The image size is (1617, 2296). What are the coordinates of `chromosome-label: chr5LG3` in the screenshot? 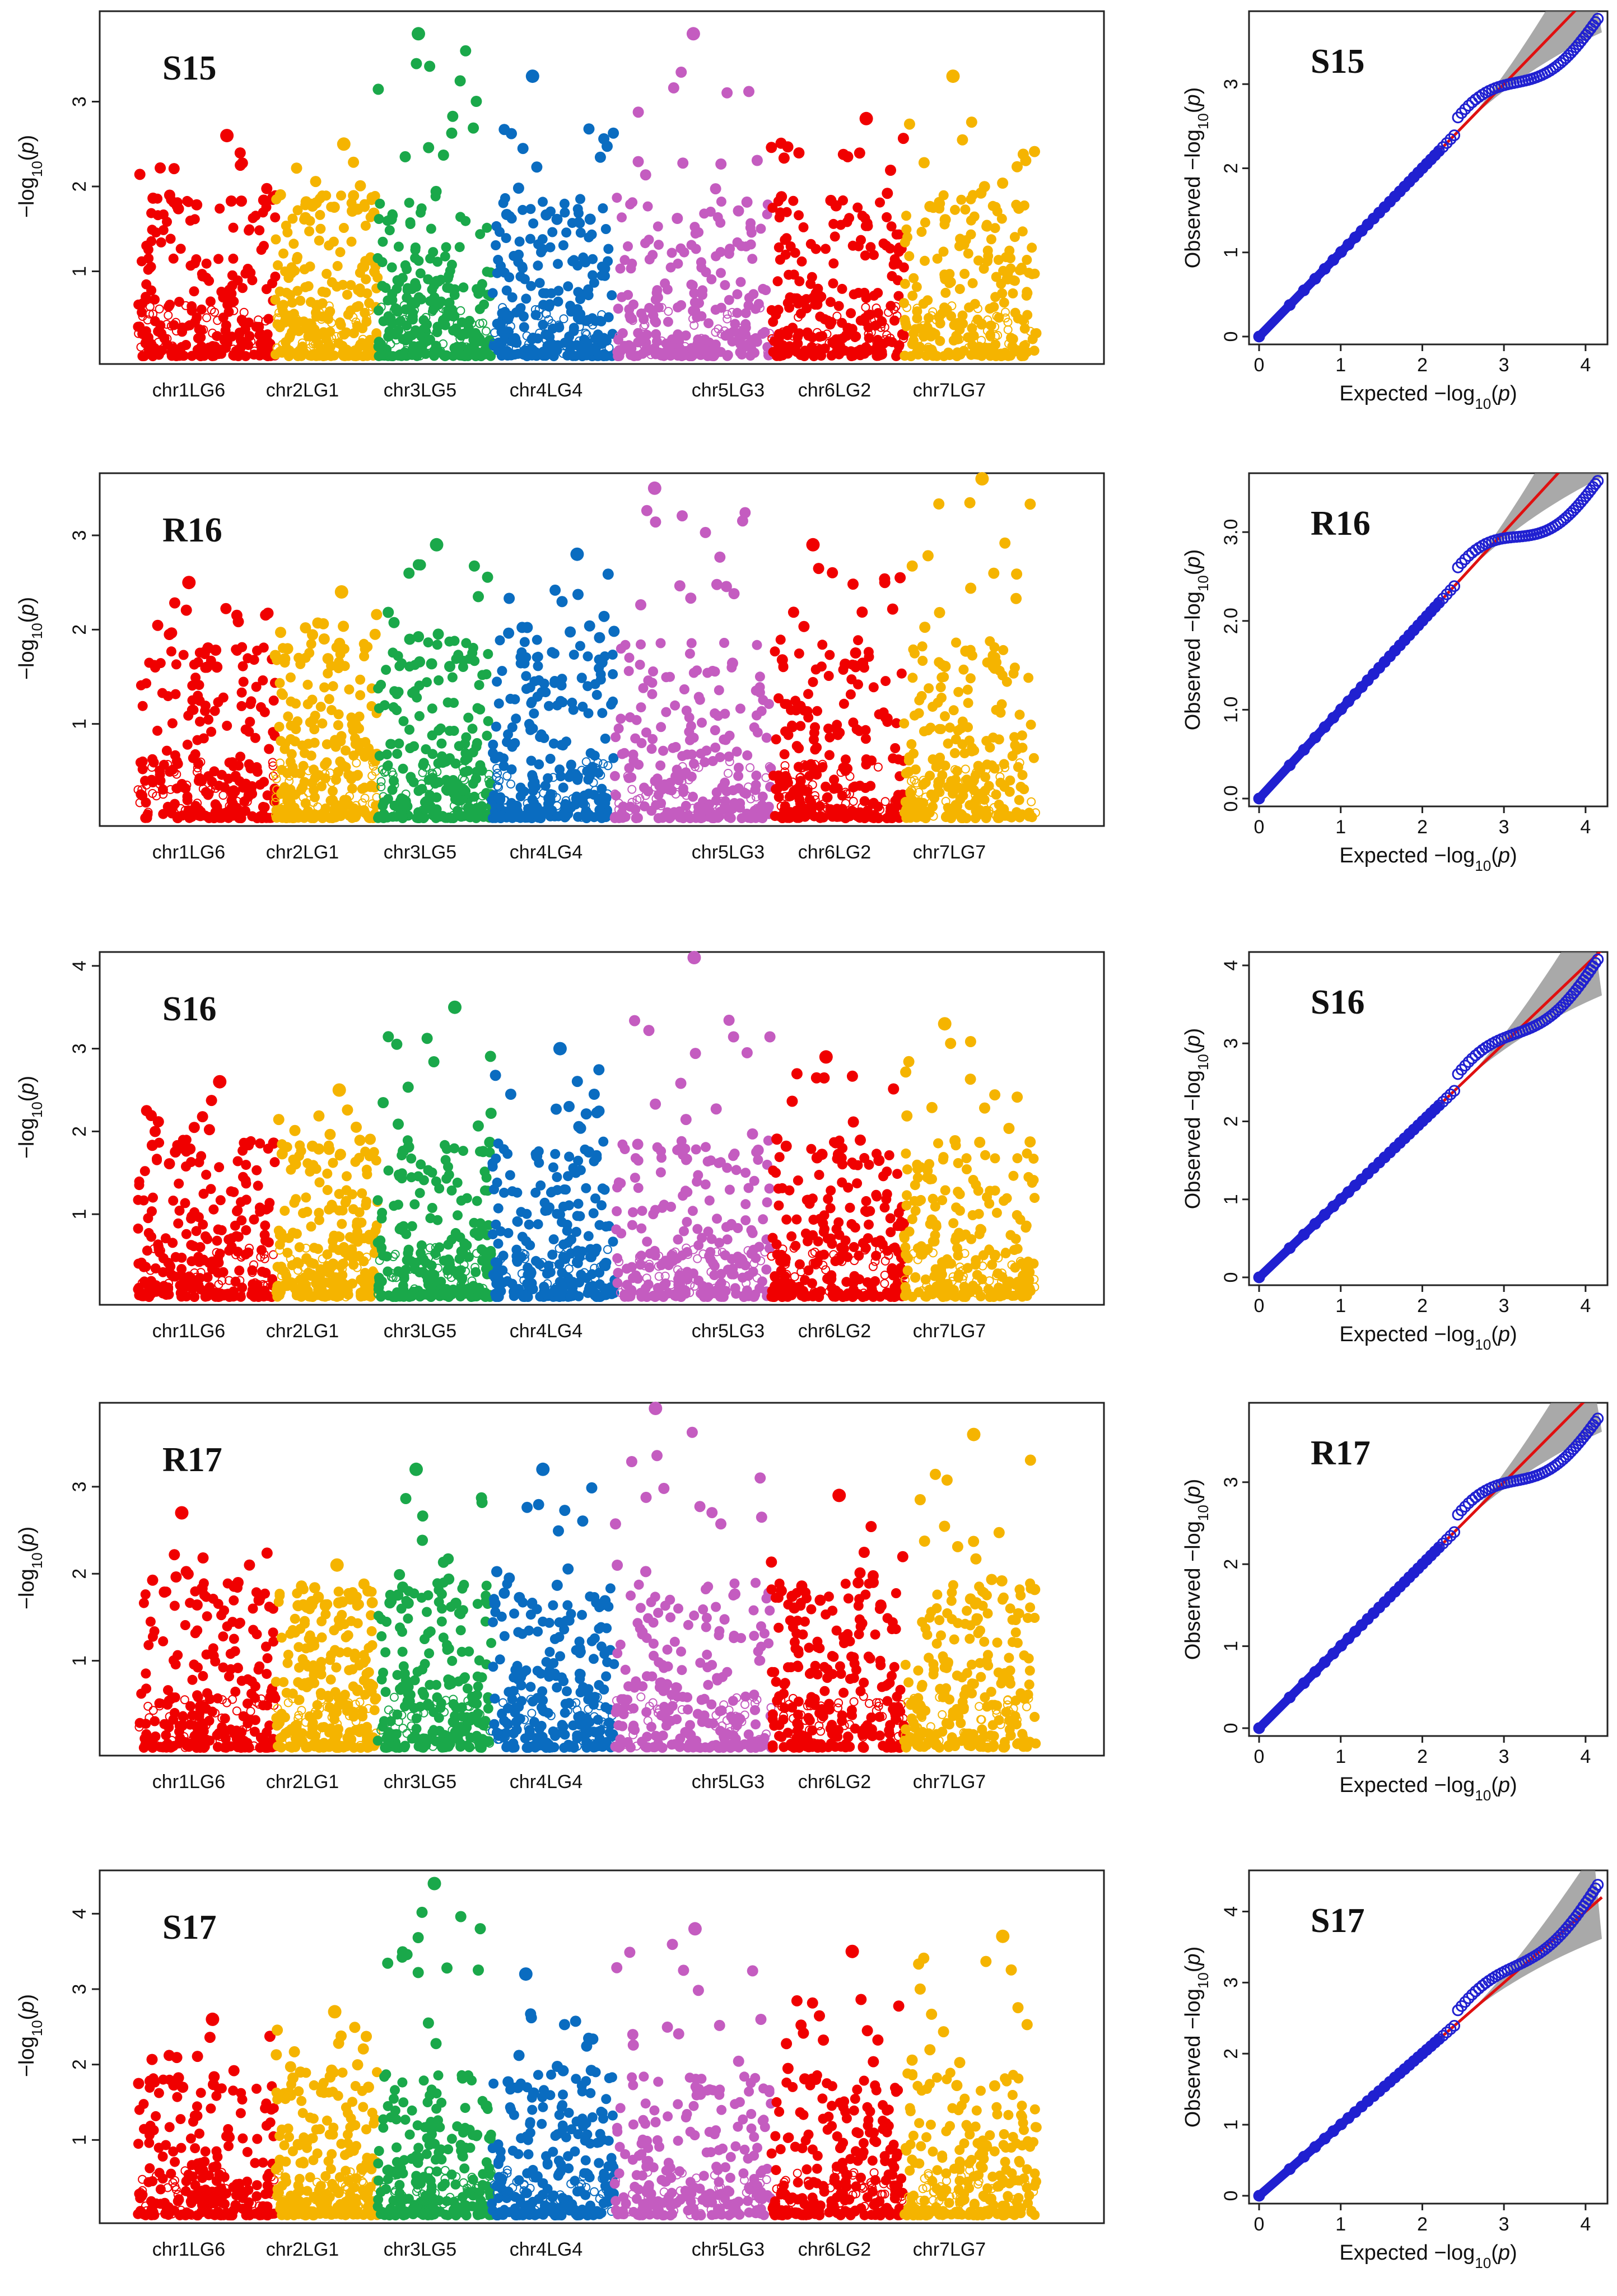 It's located at (729, 853).